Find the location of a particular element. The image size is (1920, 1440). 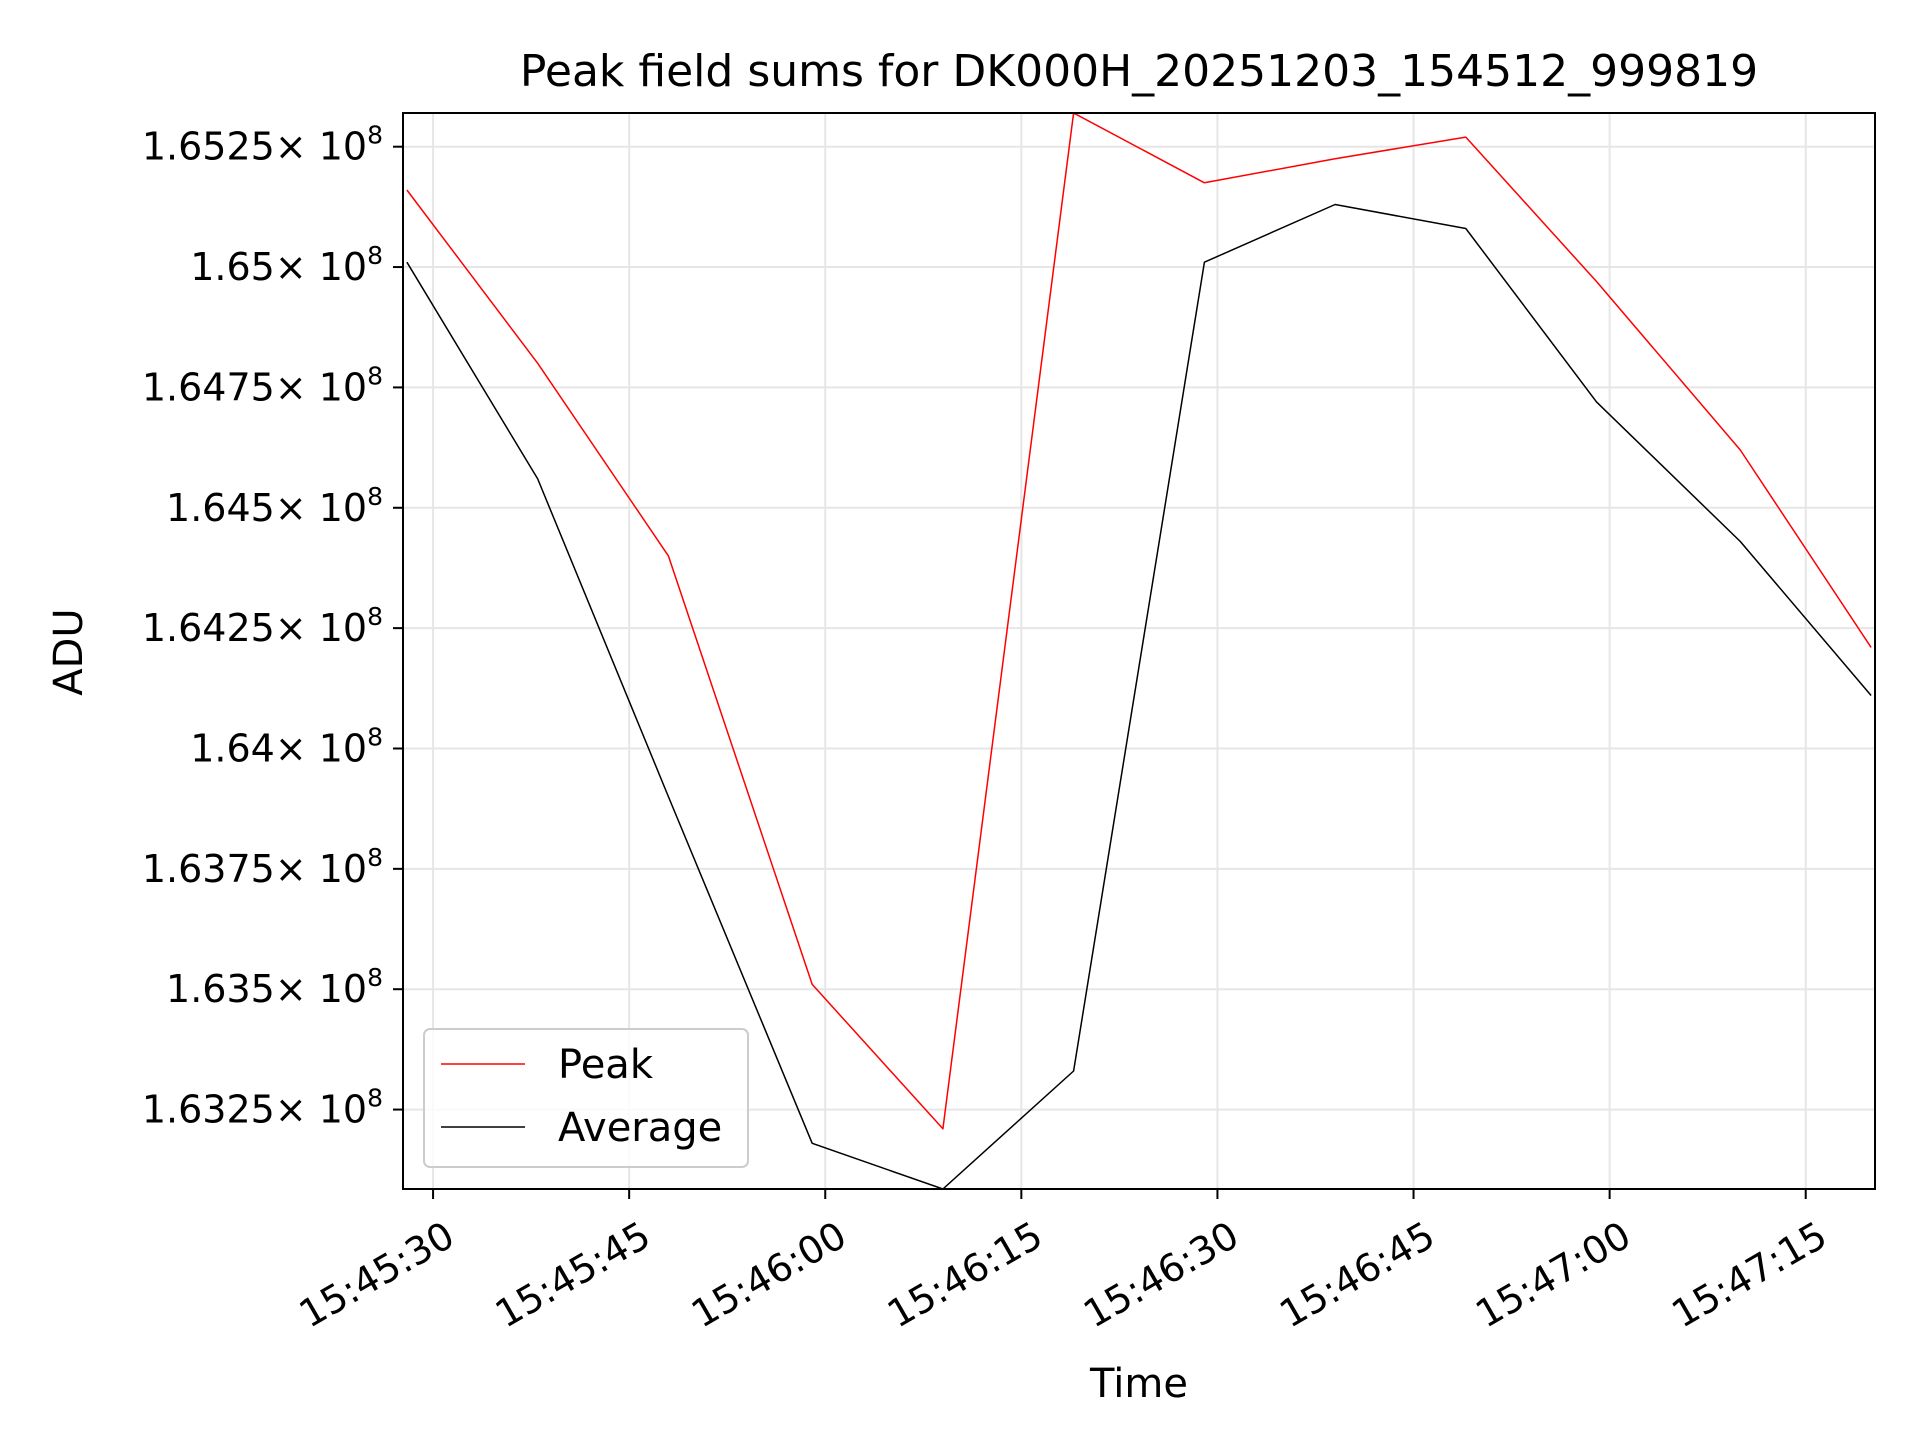

legend-average-label: Average is located at coordinates (640, 1128).